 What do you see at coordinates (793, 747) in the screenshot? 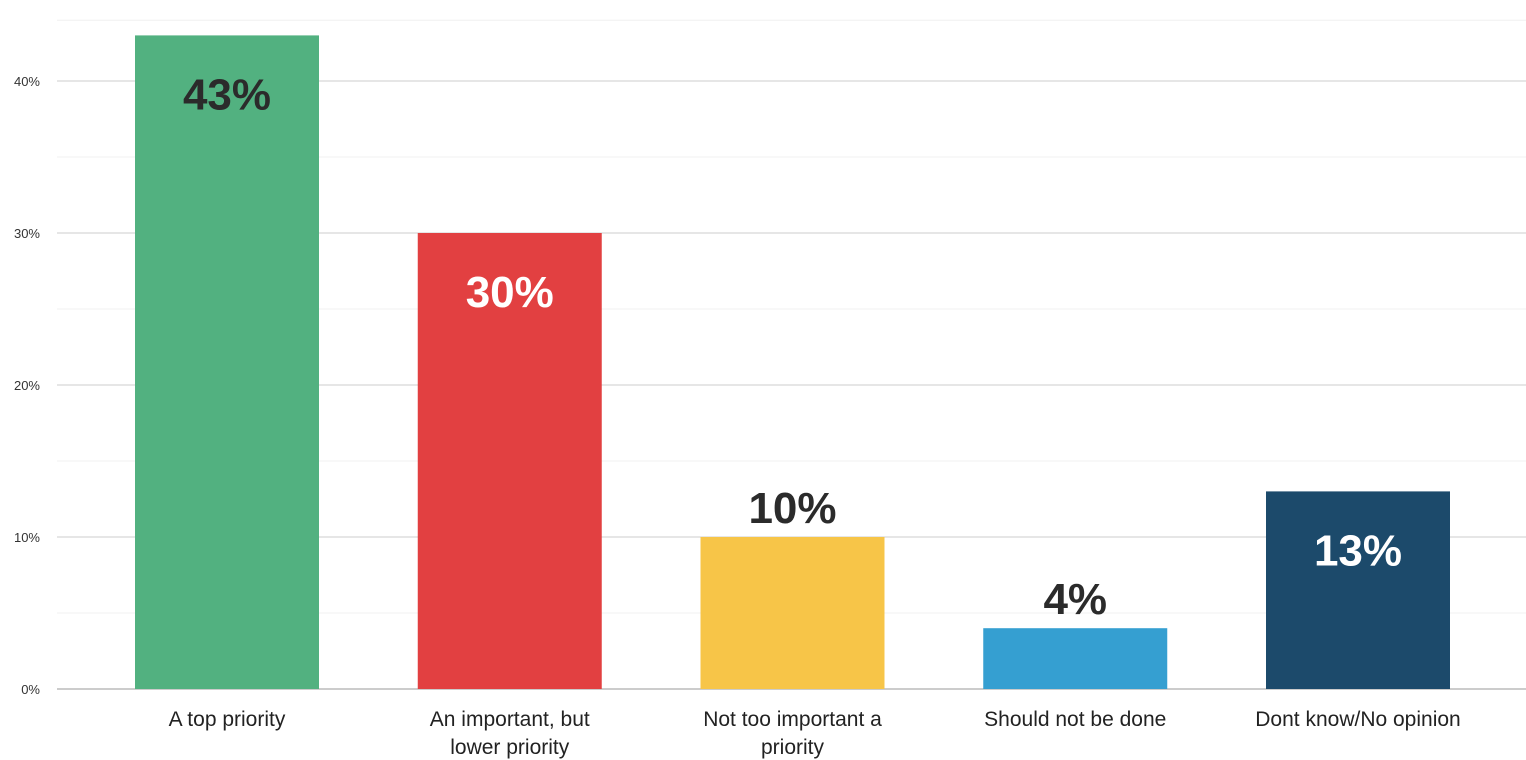
I see `x-tick-label-line: priority` at bounding box center [793, 747].